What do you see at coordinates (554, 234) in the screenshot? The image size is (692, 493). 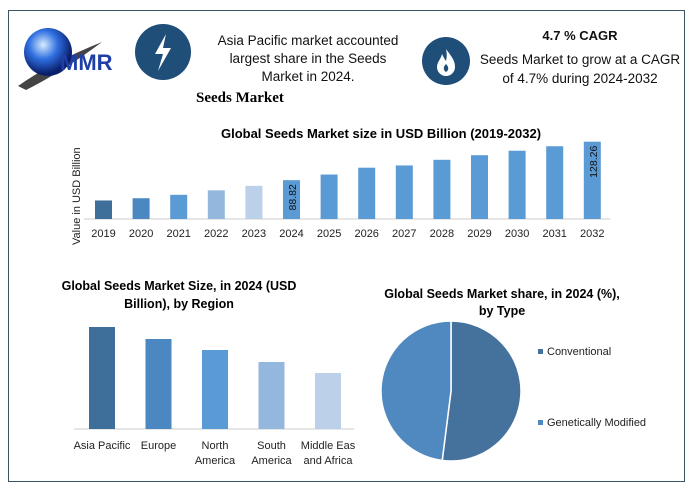 I see `x-tick-label: 2031` at bounding box center [554, 234].